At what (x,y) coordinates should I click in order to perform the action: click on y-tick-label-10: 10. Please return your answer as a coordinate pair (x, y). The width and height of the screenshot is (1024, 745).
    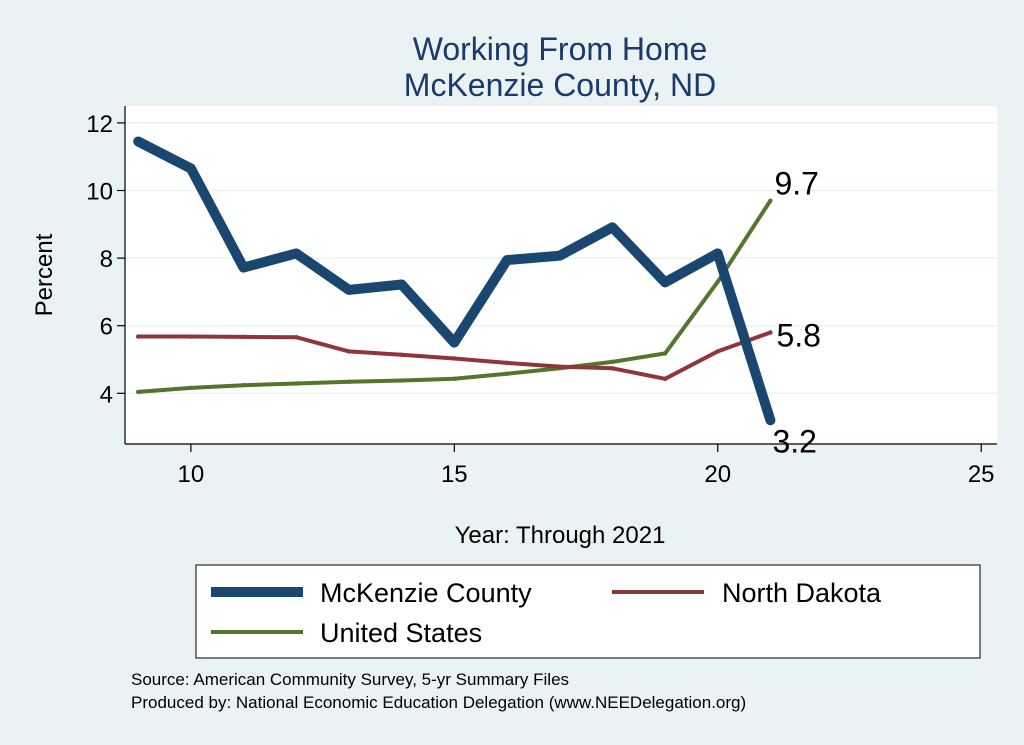
    Looking at the image, I should click on (99, 192).